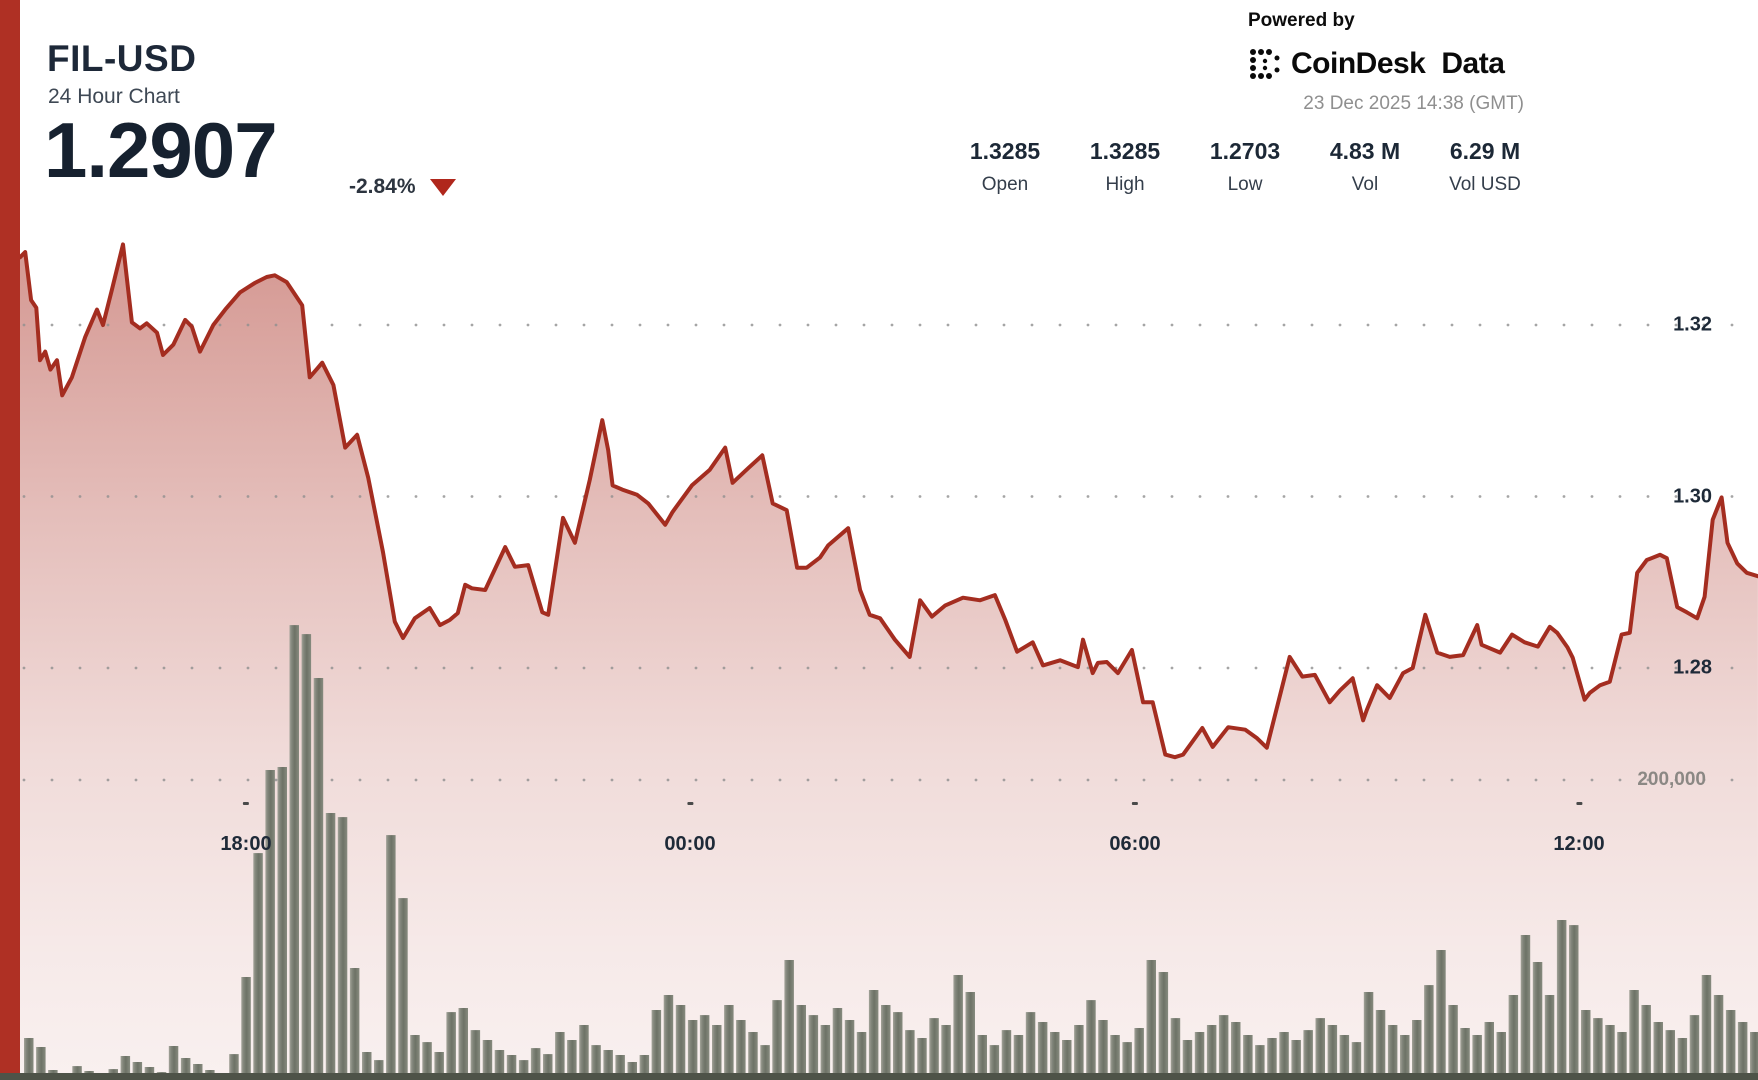  Describe the element at coordinates (382, 186) in the screenshot. I see `price-change-percent: -2.84%` at that location.